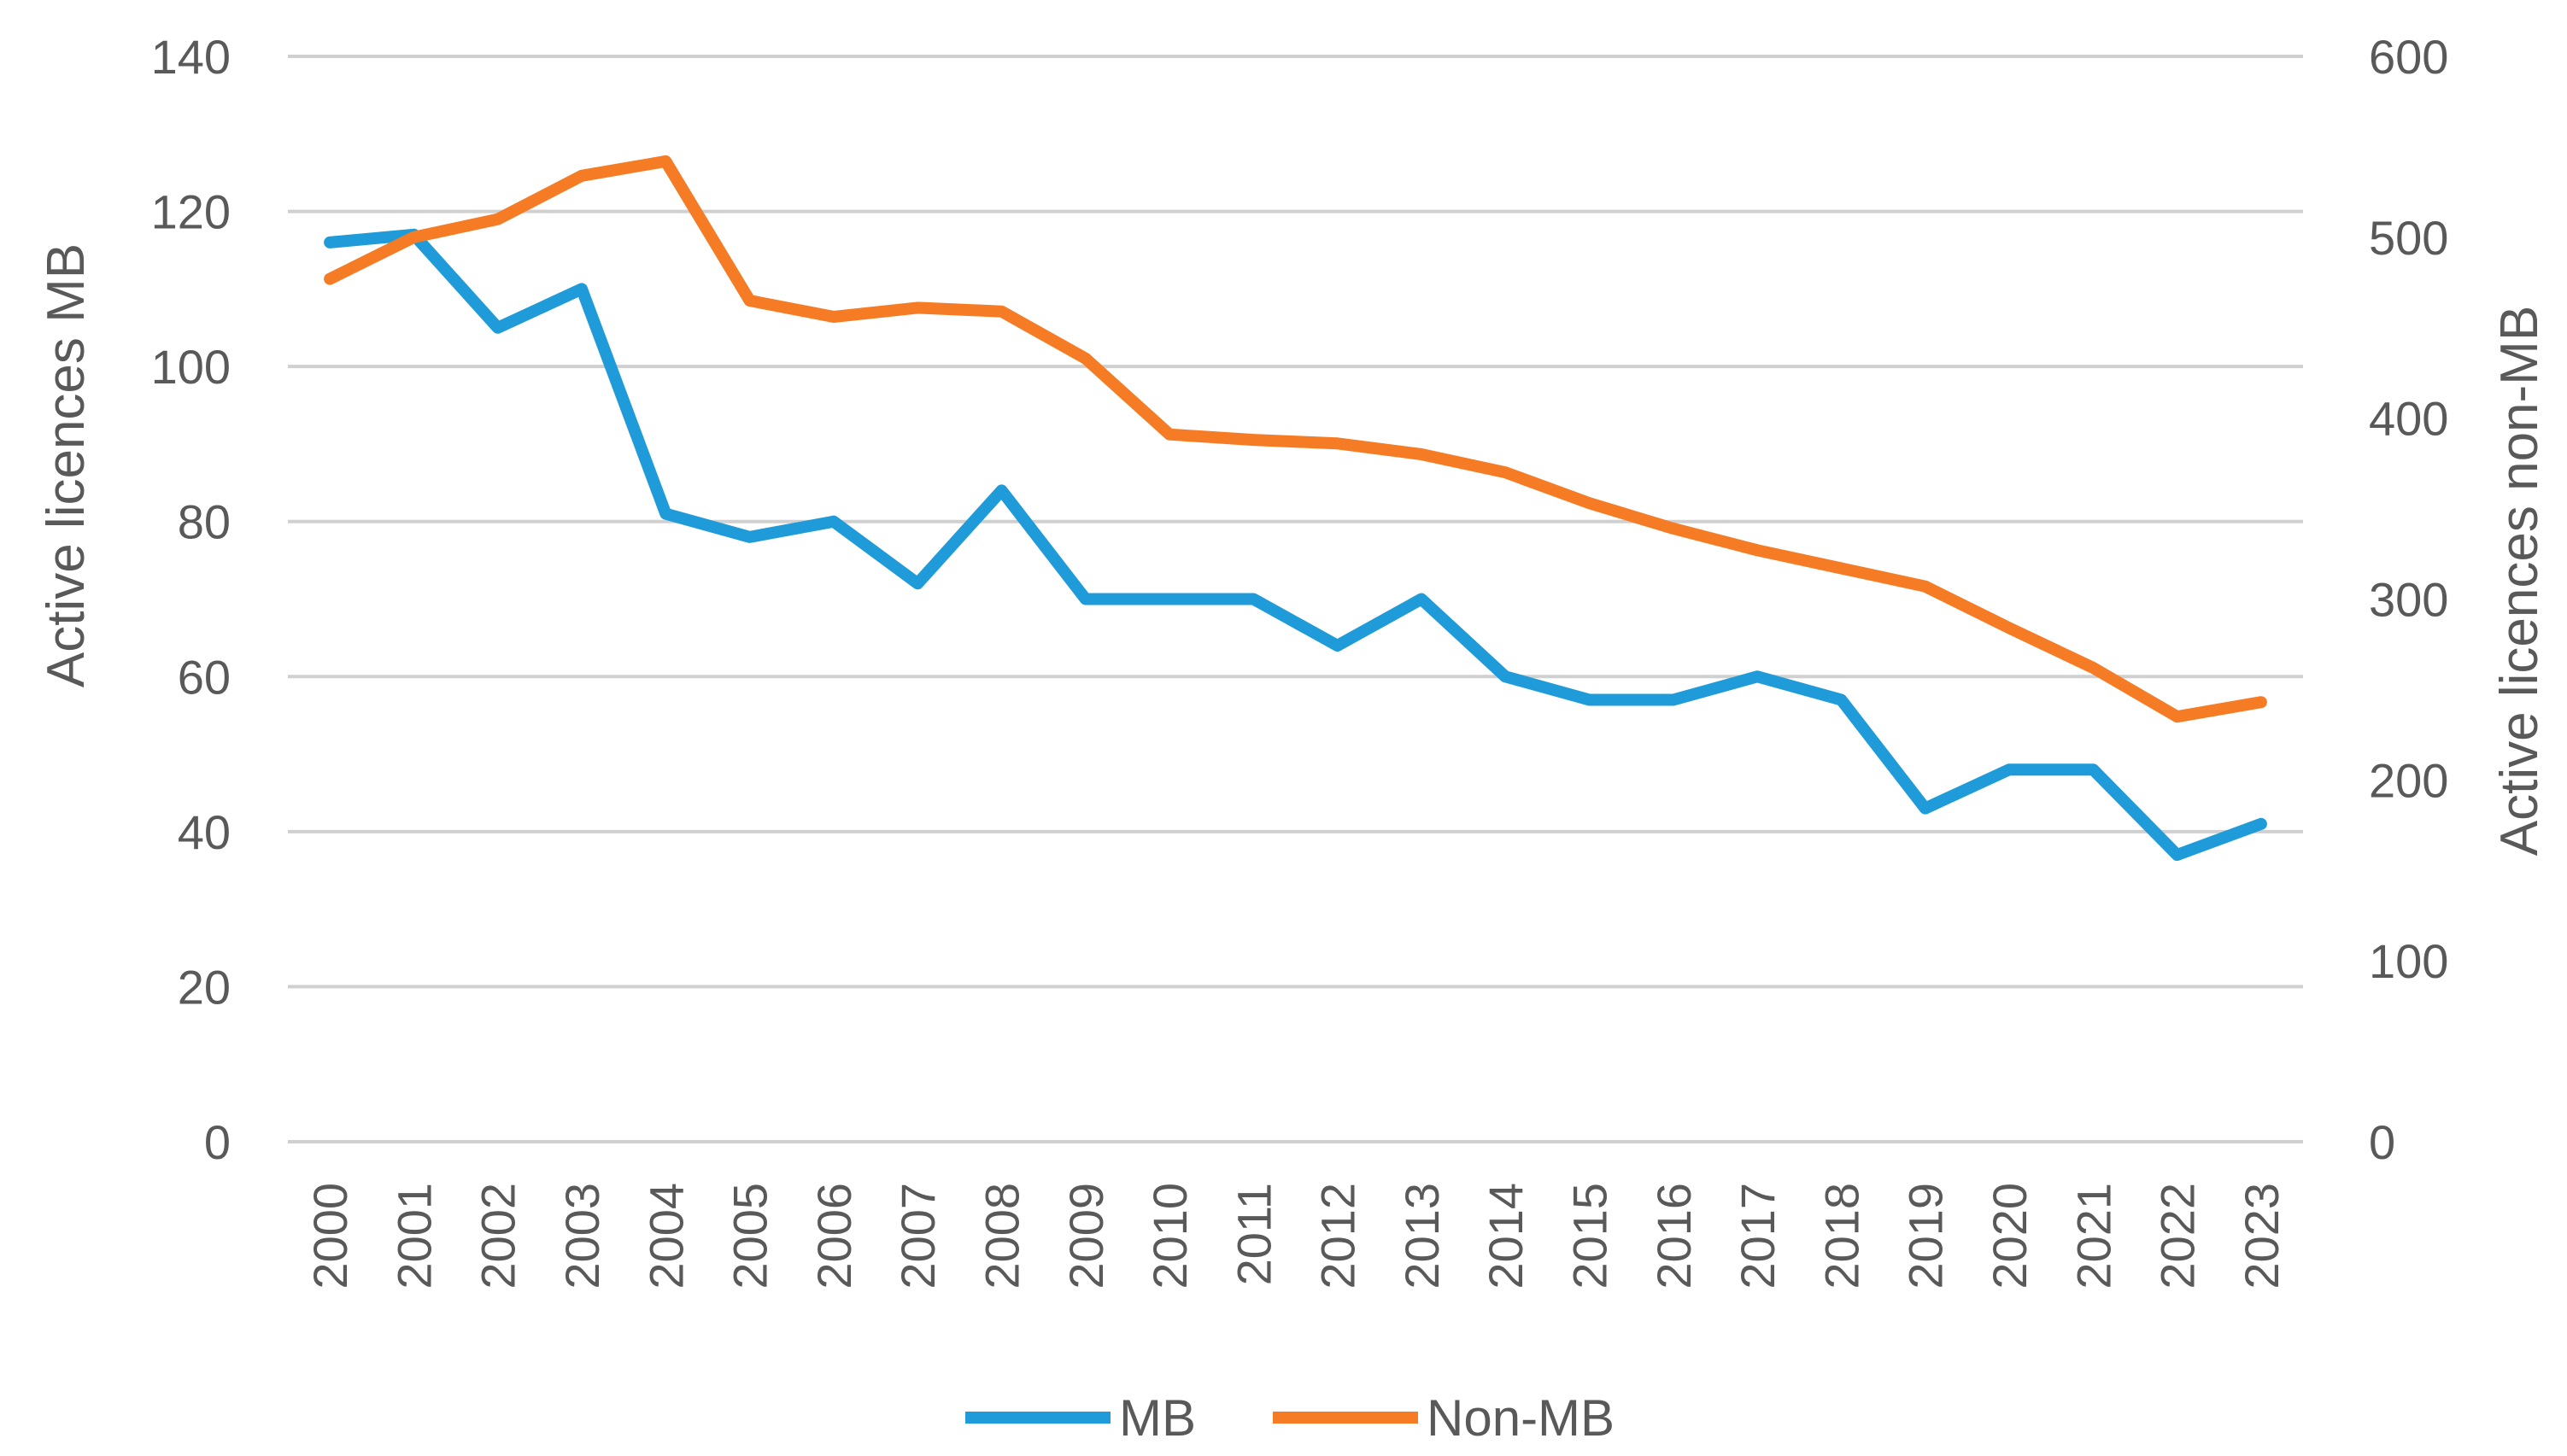 Image resolution: width=2567 pixels, height=1456 pixels. What do you see at coordinates (217, 1142) in the screenshot?
I see `left-tick-label: 0` at bounding box center [217, 1142].